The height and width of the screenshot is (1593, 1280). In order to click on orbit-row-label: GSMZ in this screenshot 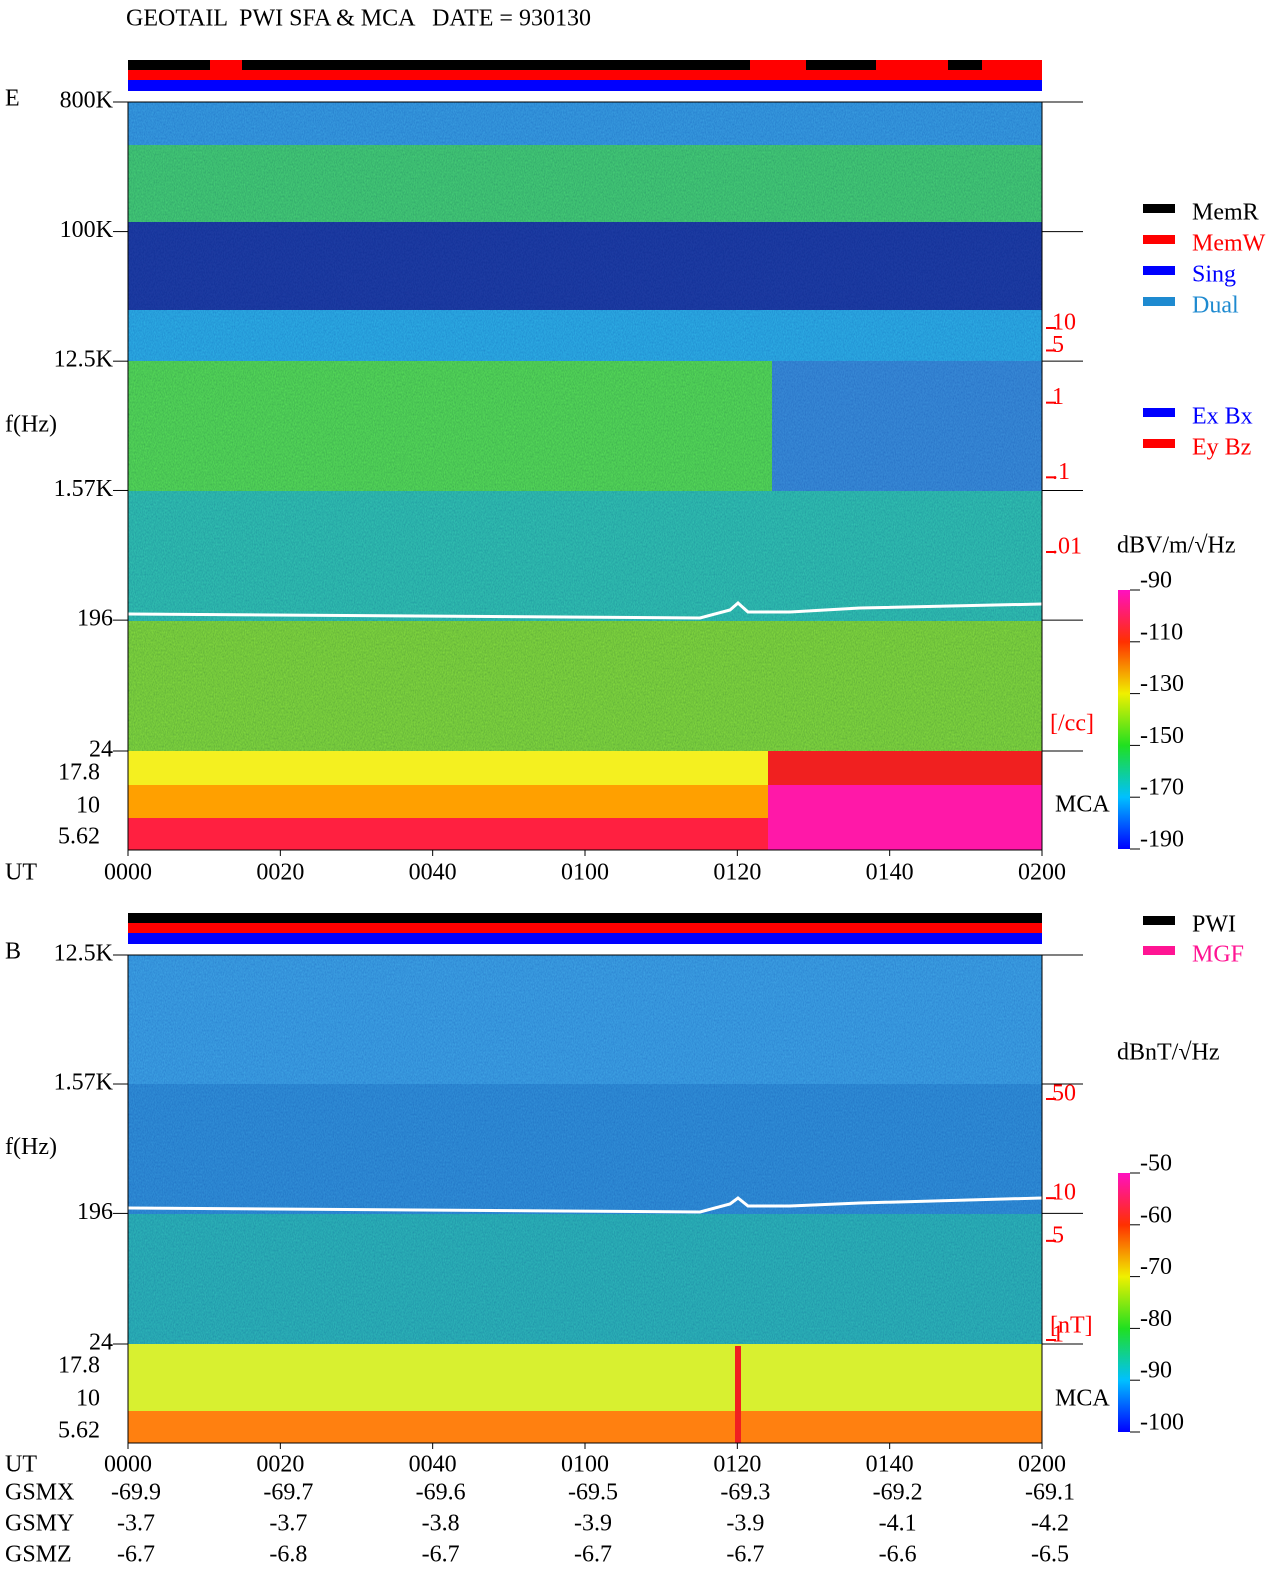, I will do `click(38, 1555)`.